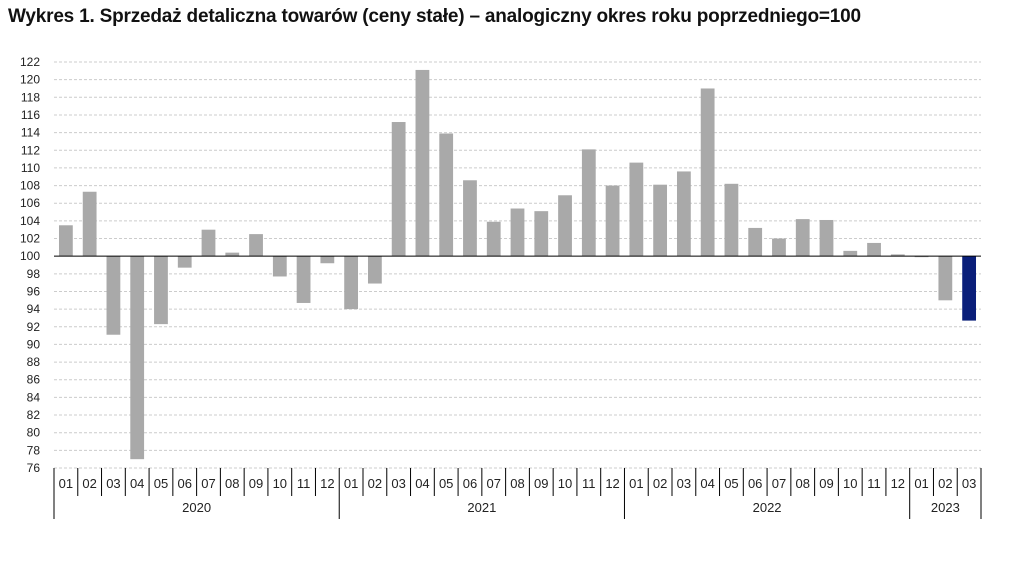 This screenshot has height=565, width=1024. I want to click on y-tick-label: 120, so click(30, 80).